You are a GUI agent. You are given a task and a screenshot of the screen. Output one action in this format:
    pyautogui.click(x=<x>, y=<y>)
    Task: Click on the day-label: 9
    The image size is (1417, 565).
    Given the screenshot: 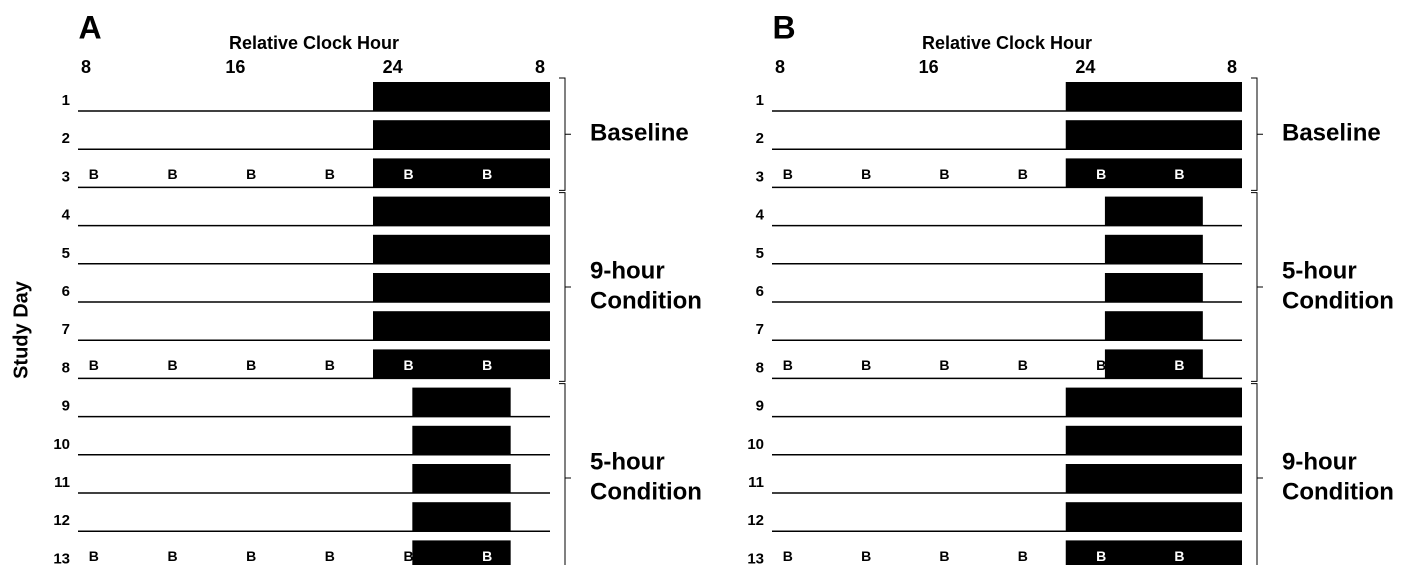 What is the action you would take?
    pyautogui.click(x=66, y=406)
    